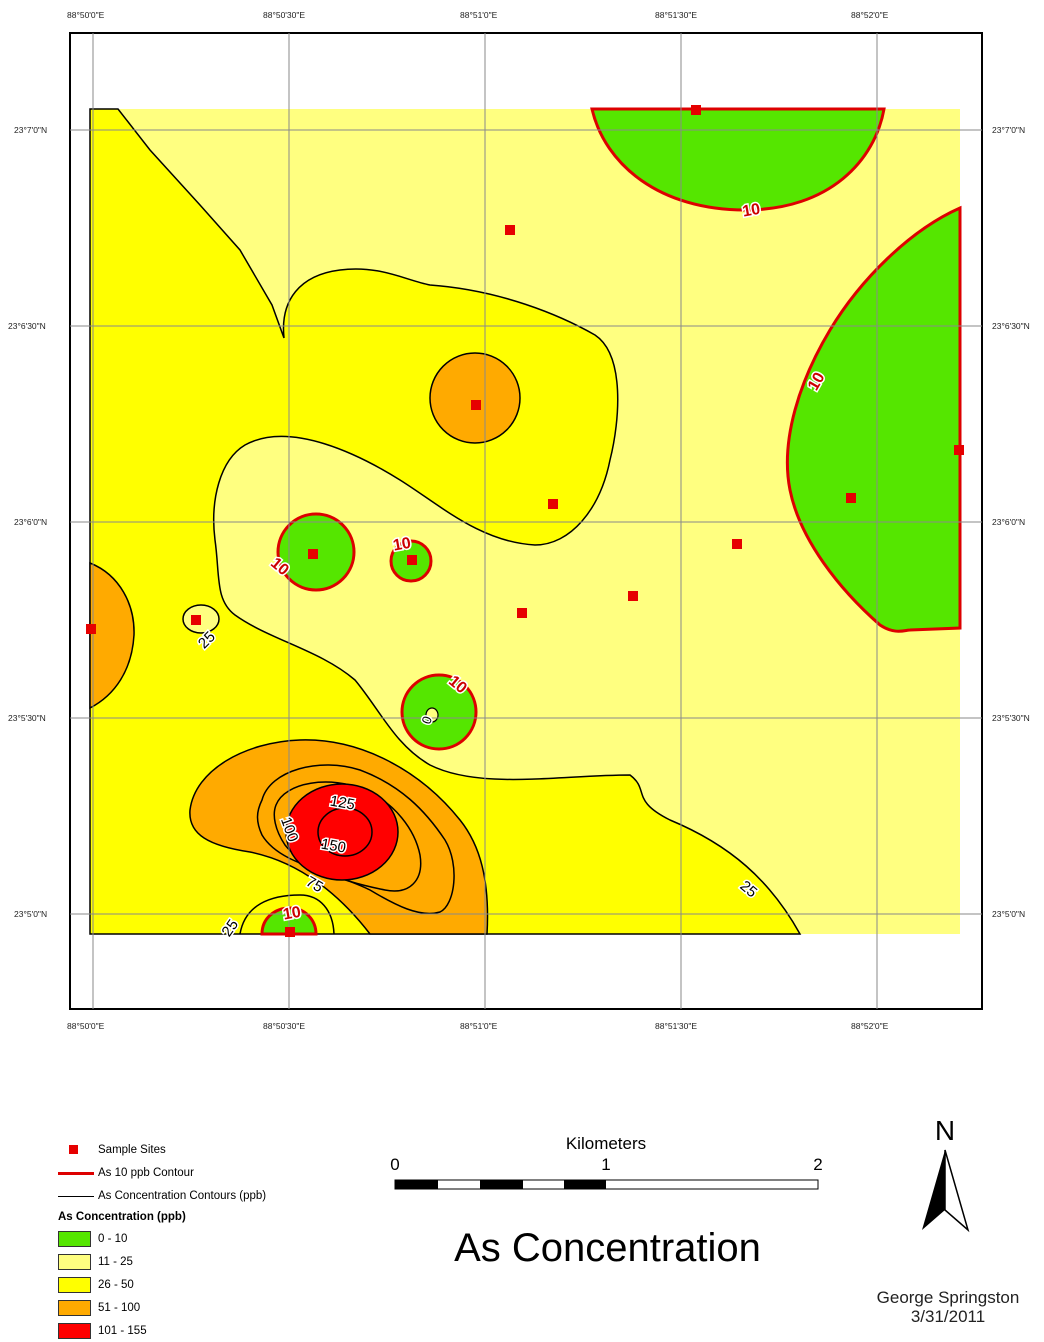  I want to click on scale-tick-1: 1, so click(605, 1164).